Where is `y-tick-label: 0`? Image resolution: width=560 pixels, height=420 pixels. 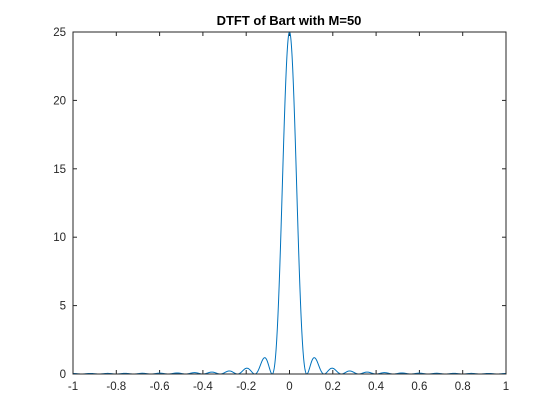
y-tick-label: 0 is located at coordinates (63, 375).